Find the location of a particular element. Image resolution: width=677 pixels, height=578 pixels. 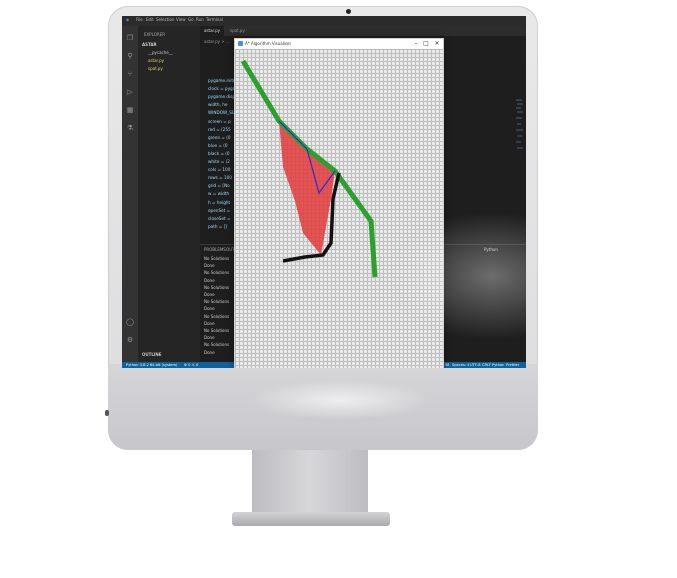

green-path is located at coordinates (309, 168).